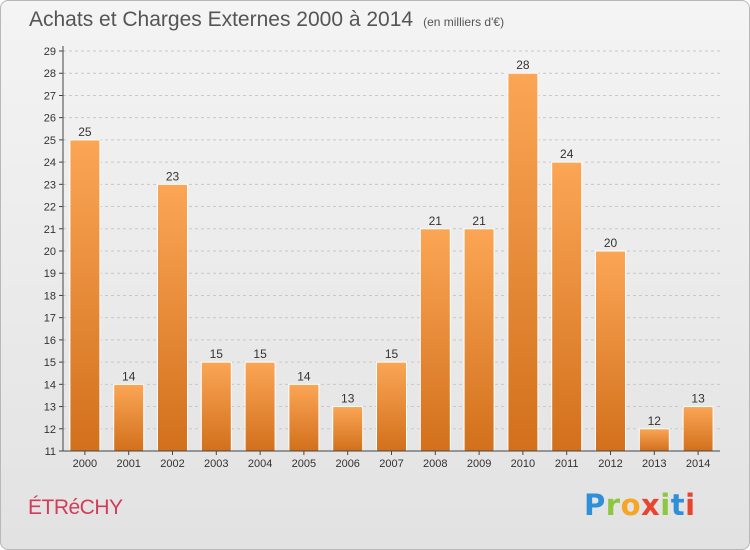  I want to click on bar-2007, so click(391, 406).